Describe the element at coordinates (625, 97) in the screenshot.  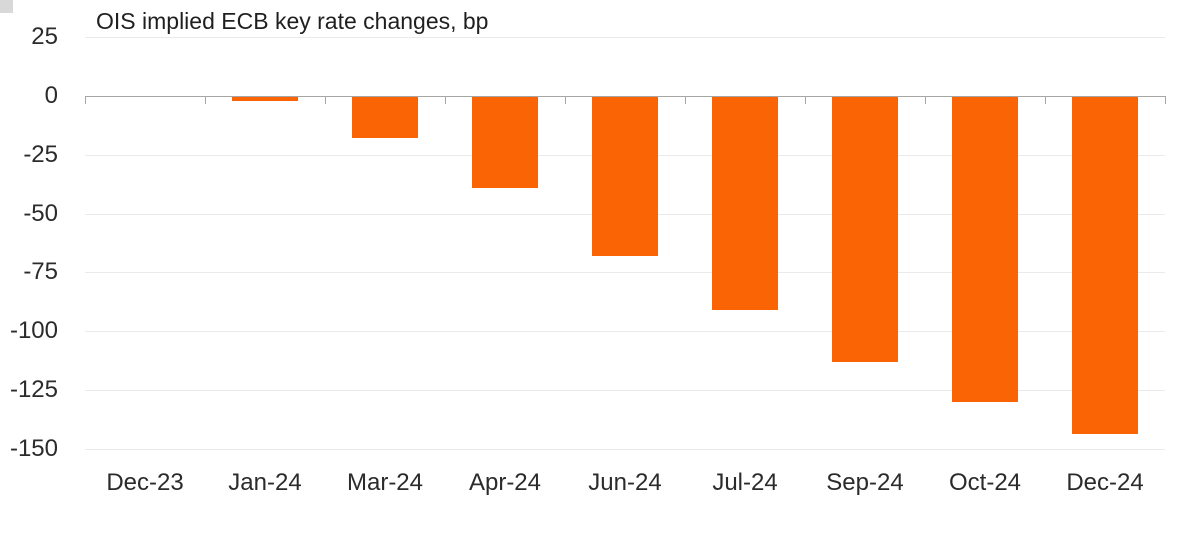
I see `x-axis-line` at that location.